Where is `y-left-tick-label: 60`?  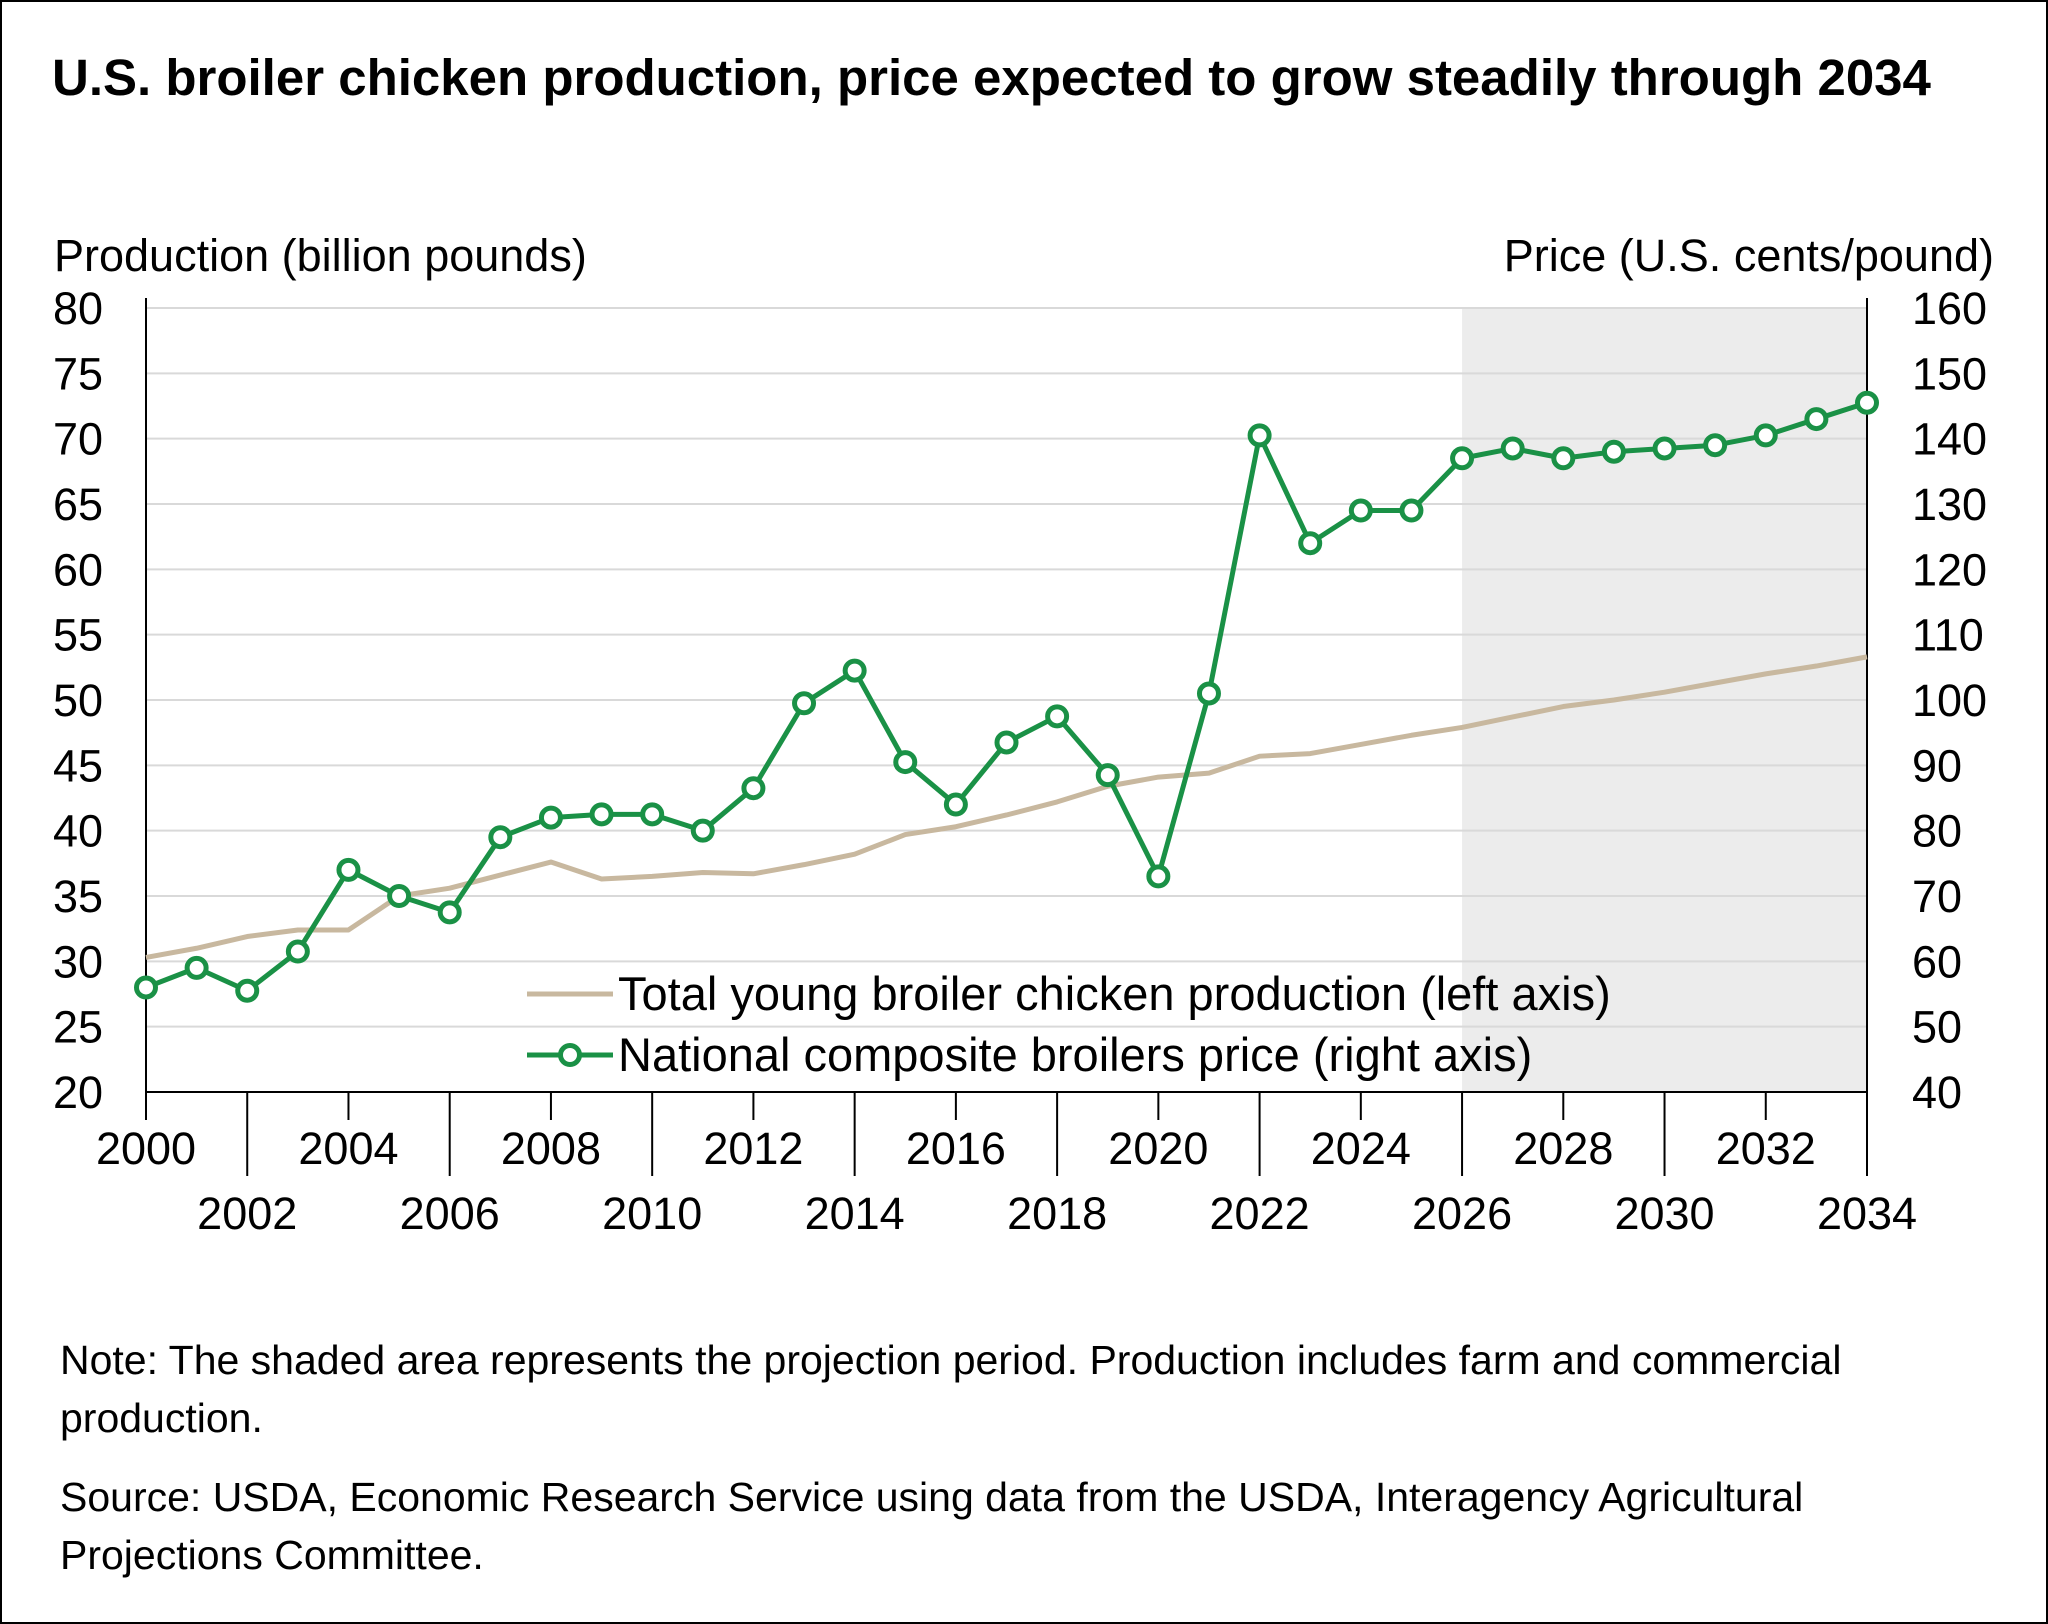
y-left-tick-label: 60 is located at coordinates (78, 569).